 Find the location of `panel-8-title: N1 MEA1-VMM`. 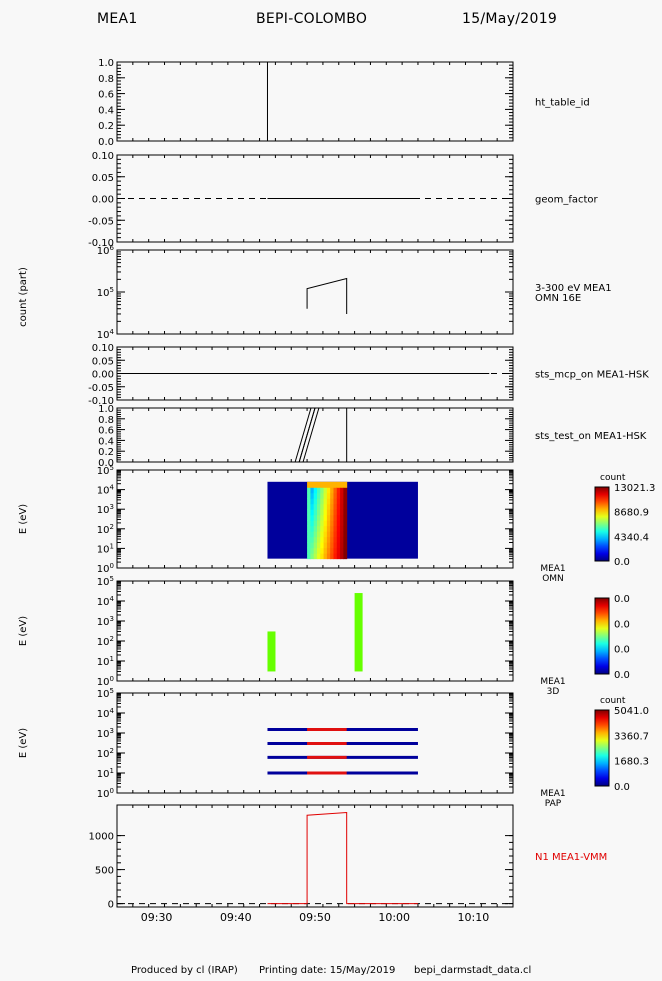

panel-8-title: N1 MEA1-VMM is located at coordinates (571, 857).